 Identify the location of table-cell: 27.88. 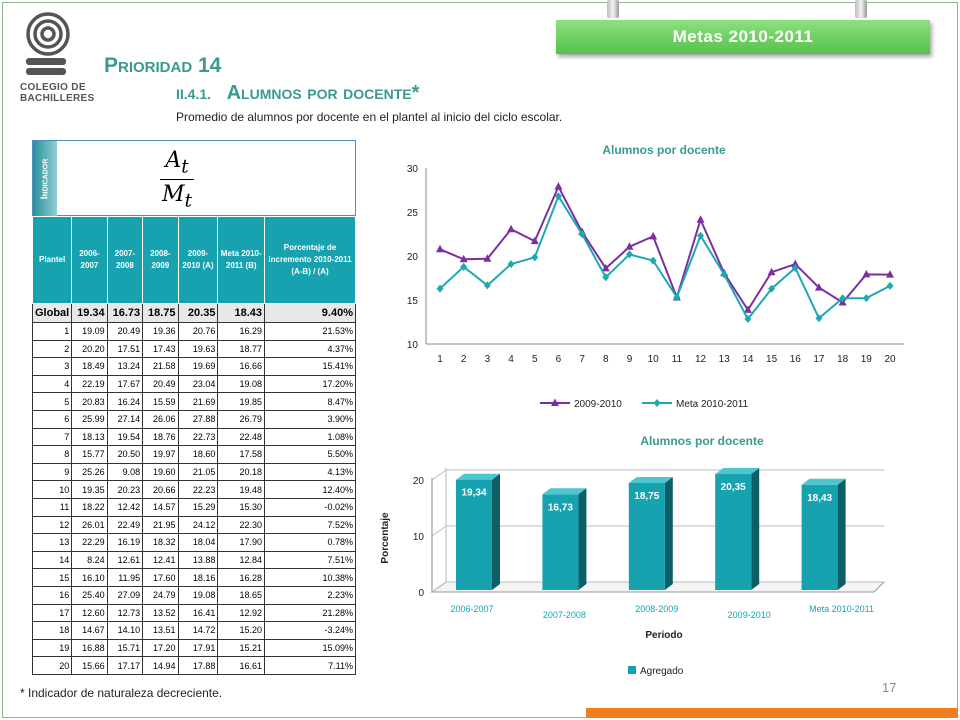
(198, 419).